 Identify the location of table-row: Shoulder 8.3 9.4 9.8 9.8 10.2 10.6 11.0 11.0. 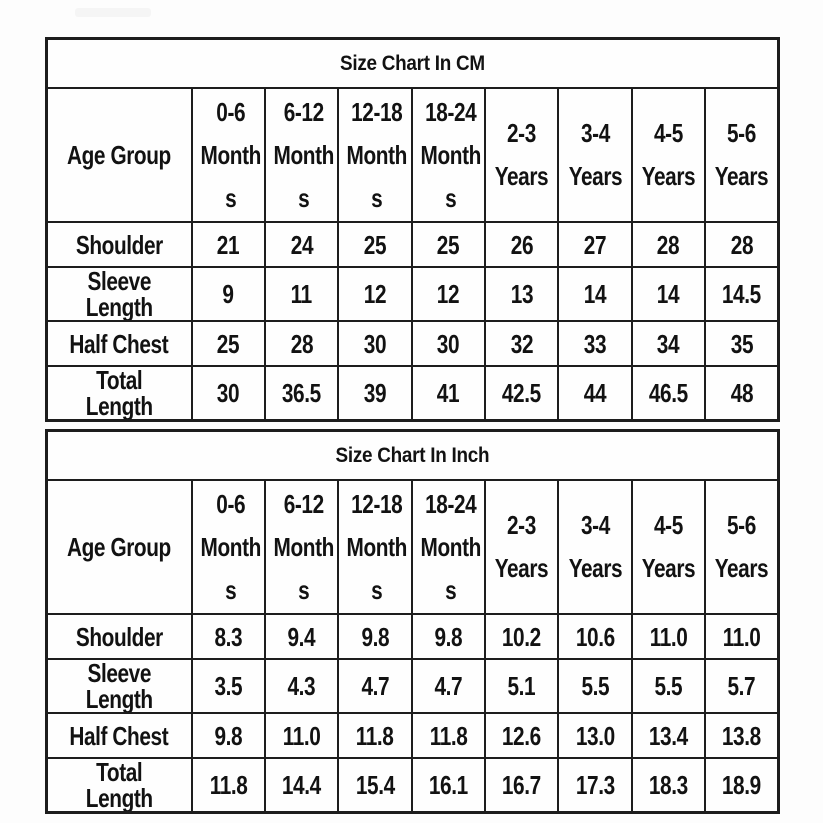
(412, 636).